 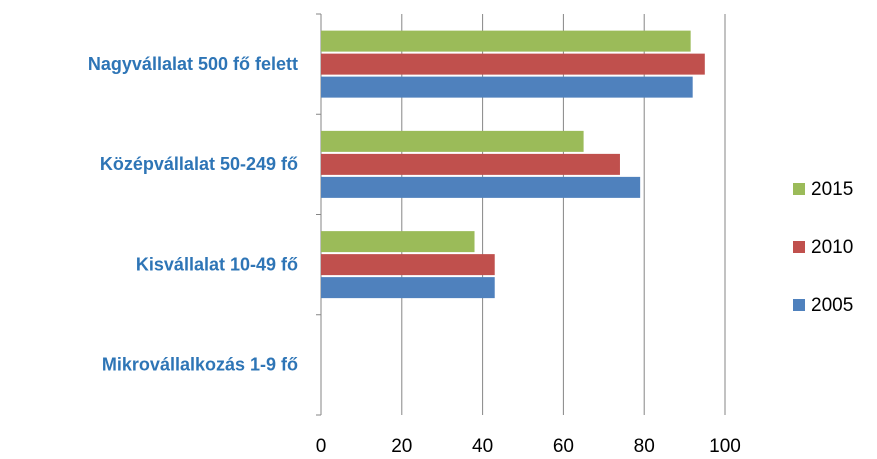 What do you see at coordinates (644, 446) in the screenshot?
I see `x-tick-label: 80` at bounding box center [644, 446].